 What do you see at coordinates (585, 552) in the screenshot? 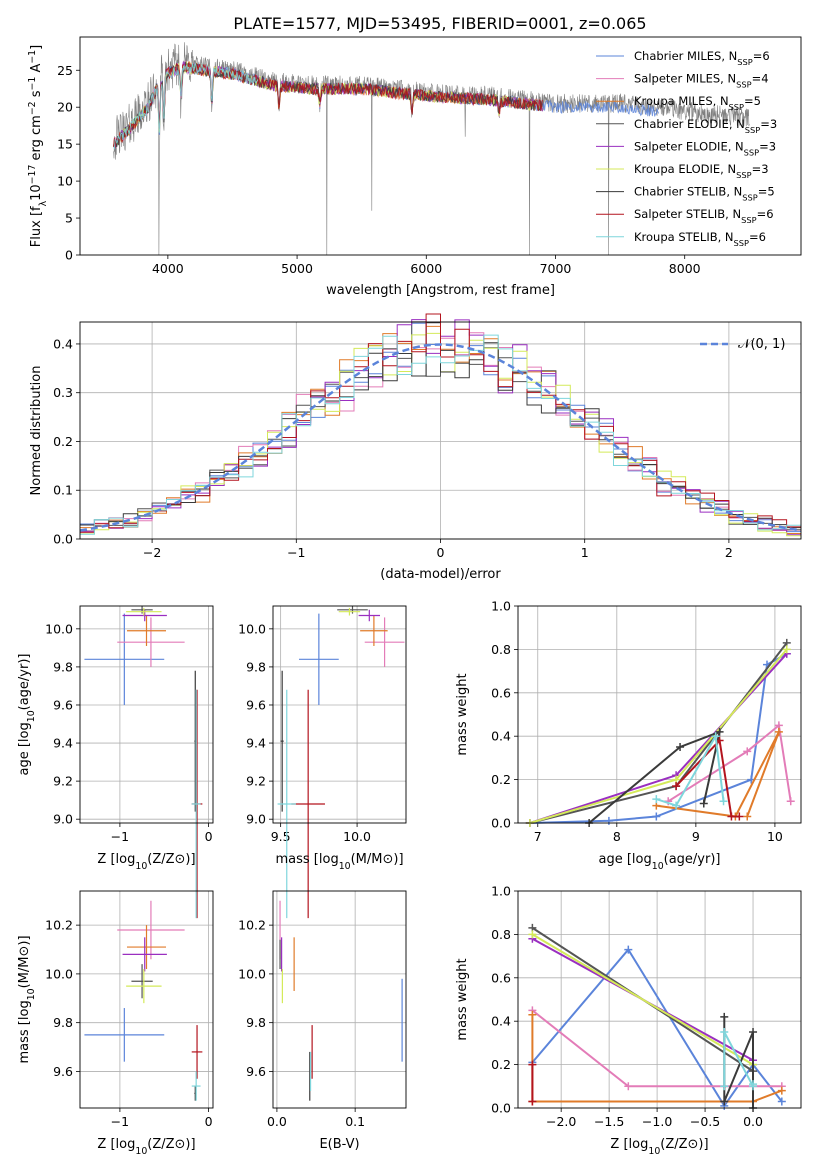
I see `x-tick-label: 1` at bounding box center [585, 552].